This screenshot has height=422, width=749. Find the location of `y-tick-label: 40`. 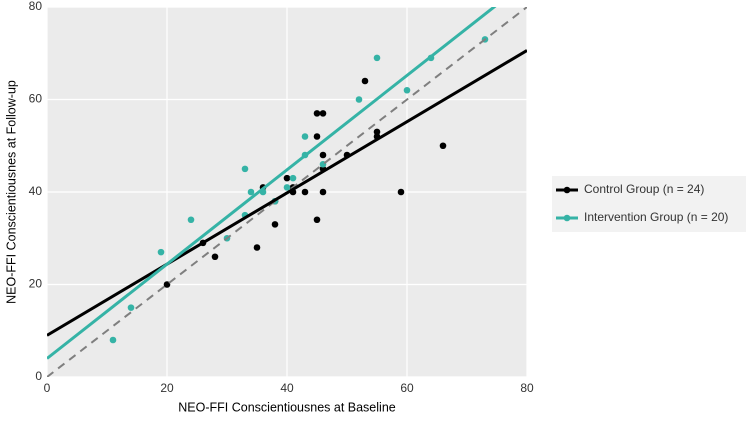

y-tick-label: 40 is located at coordinates (36, 191).